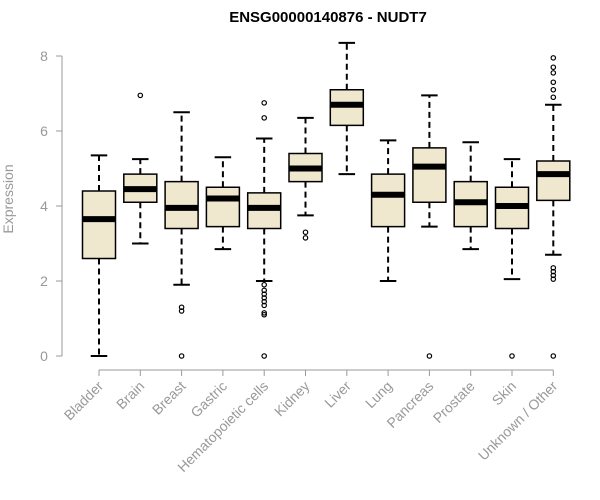 The width and height of the screenshot is (600, 500). I want to click on x-tick-label: Lung, so click(378, 394).